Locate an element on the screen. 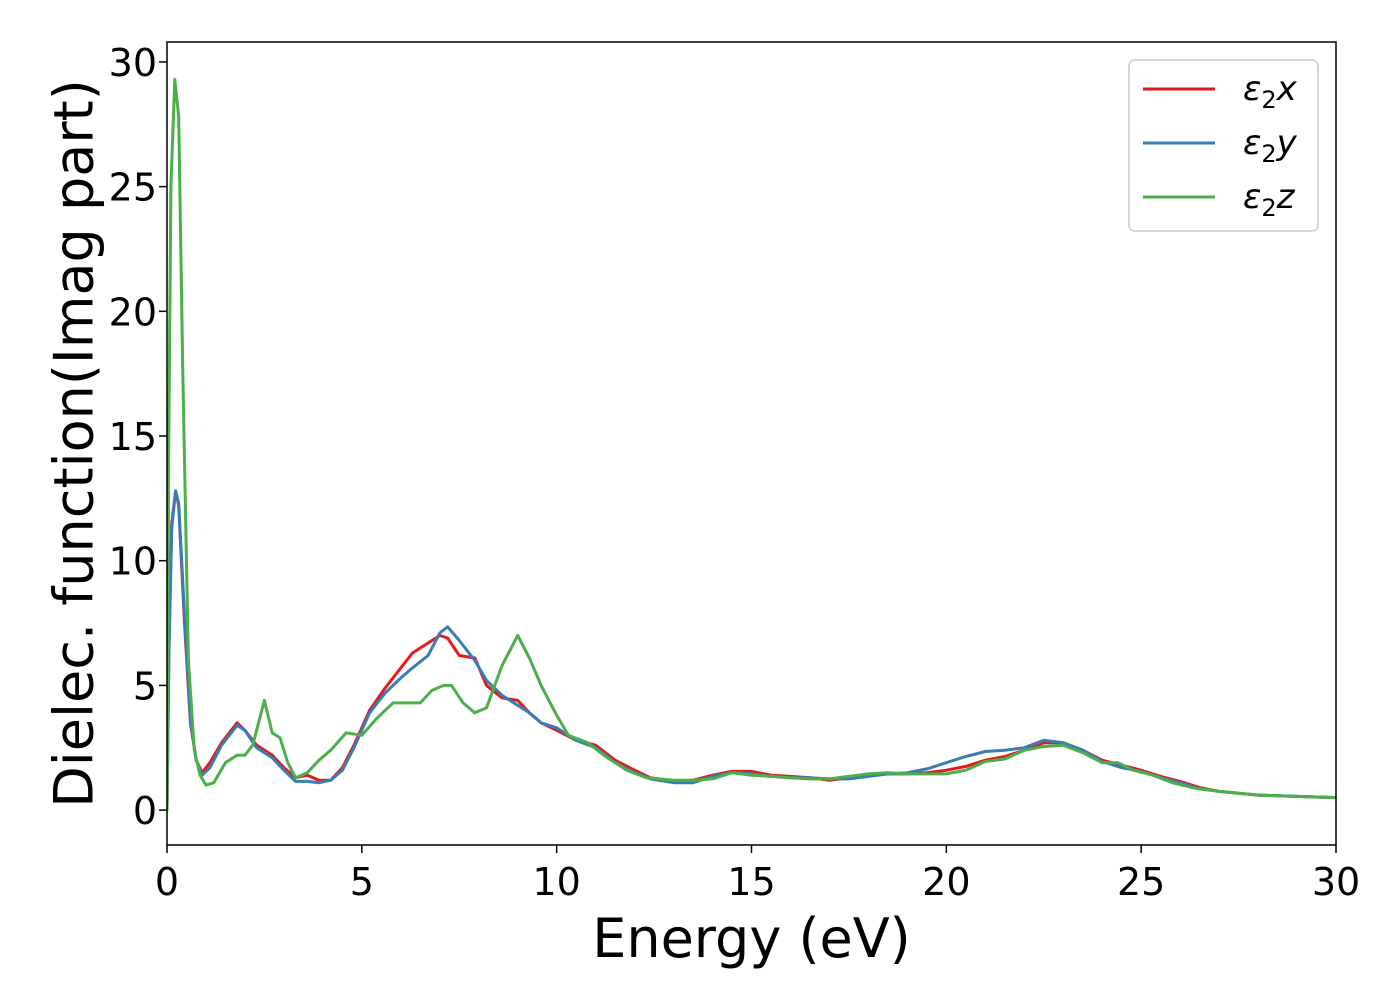 This screenshot has height=1000, width=1400. x-tick-label: 30 is located at coordinates (1336, 882).